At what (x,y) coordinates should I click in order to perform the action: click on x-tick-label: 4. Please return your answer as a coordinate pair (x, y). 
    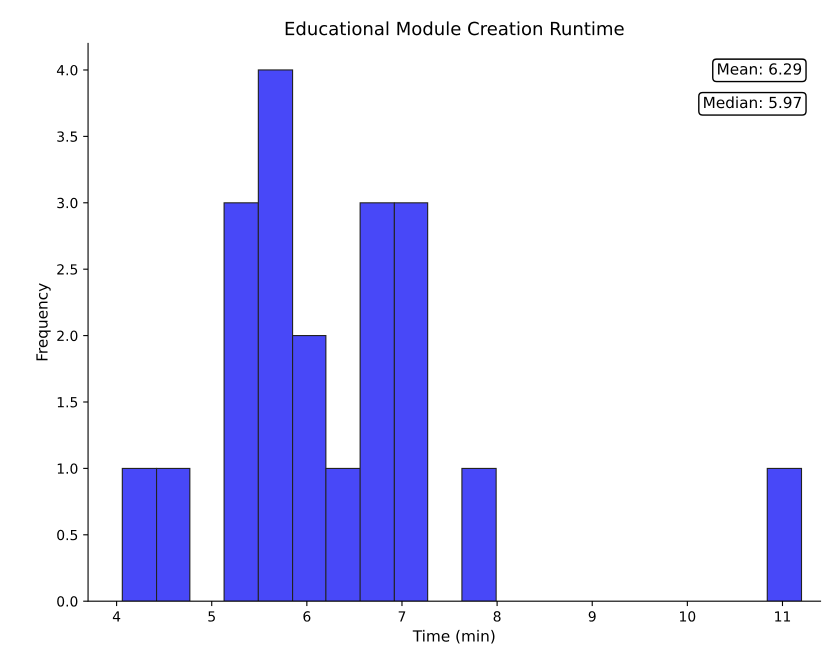
    Looking at the image, I should click on (116, 616).